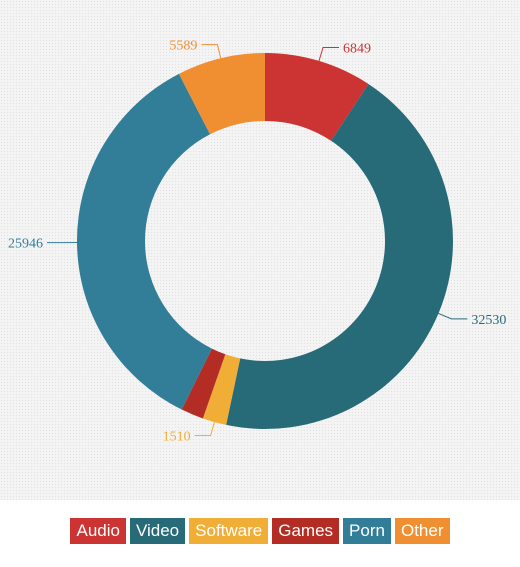  I want to click on data-label-porn: 25946, so click(25, 244).